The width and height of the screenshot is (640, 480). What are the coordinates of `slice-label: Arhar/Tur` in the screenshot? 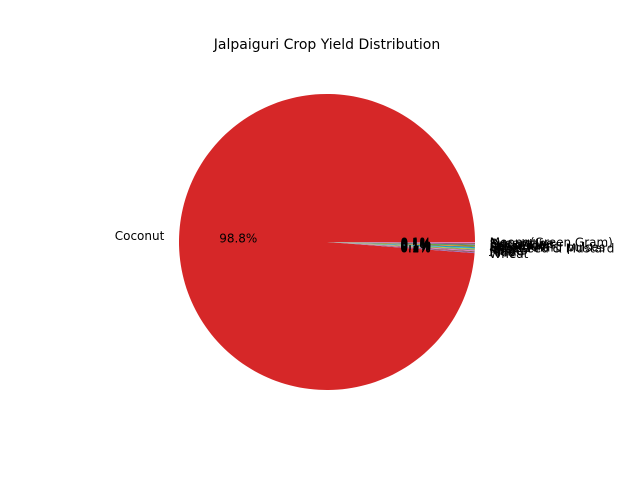 It's located at (517, 246).